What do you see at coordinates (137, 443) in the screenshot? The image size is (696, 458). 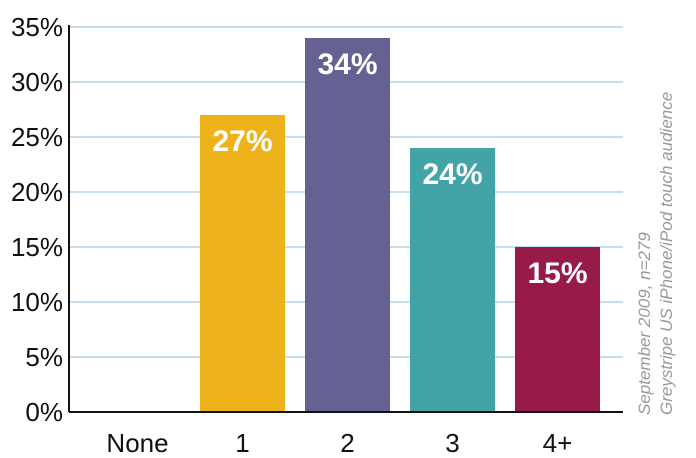 I see `x-tick-label: None` at bounding box center [137, 443].